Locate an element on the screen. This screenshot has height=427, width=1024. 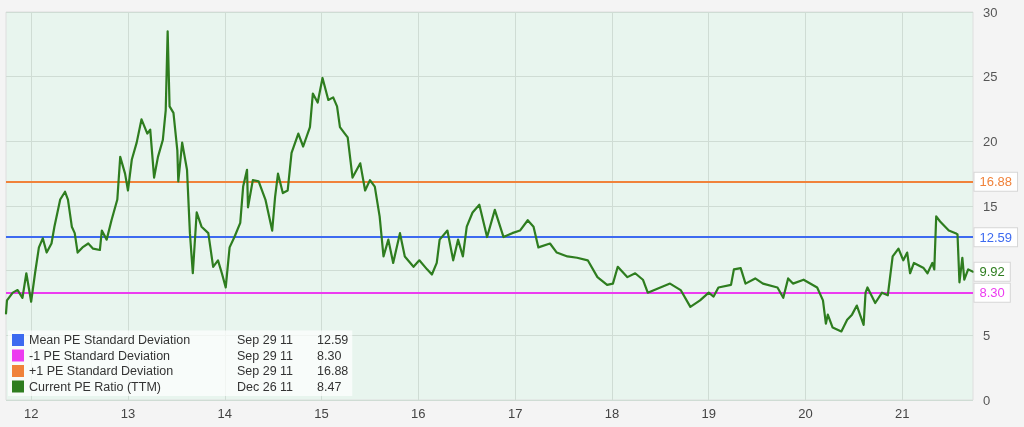
y-tick-label: 25 is located at coordinates (990, 77).